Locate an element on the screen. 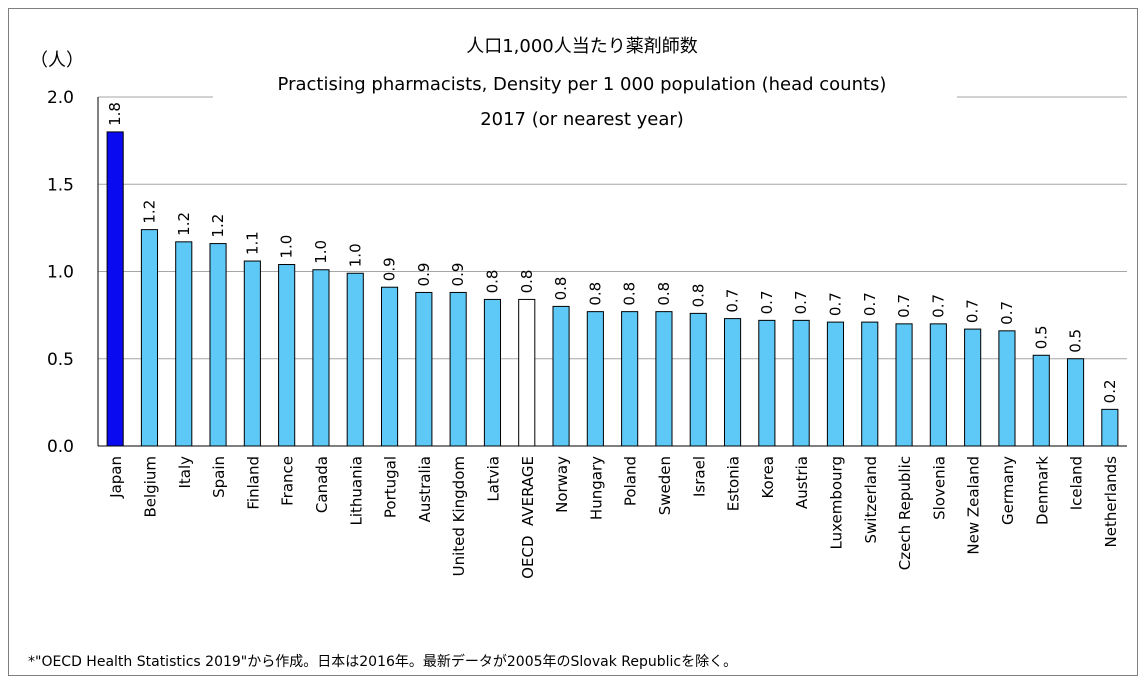 The width and height of the screenshot is (1146, 684). x-tick-label: Sweden is located at coordinates (665, 485).